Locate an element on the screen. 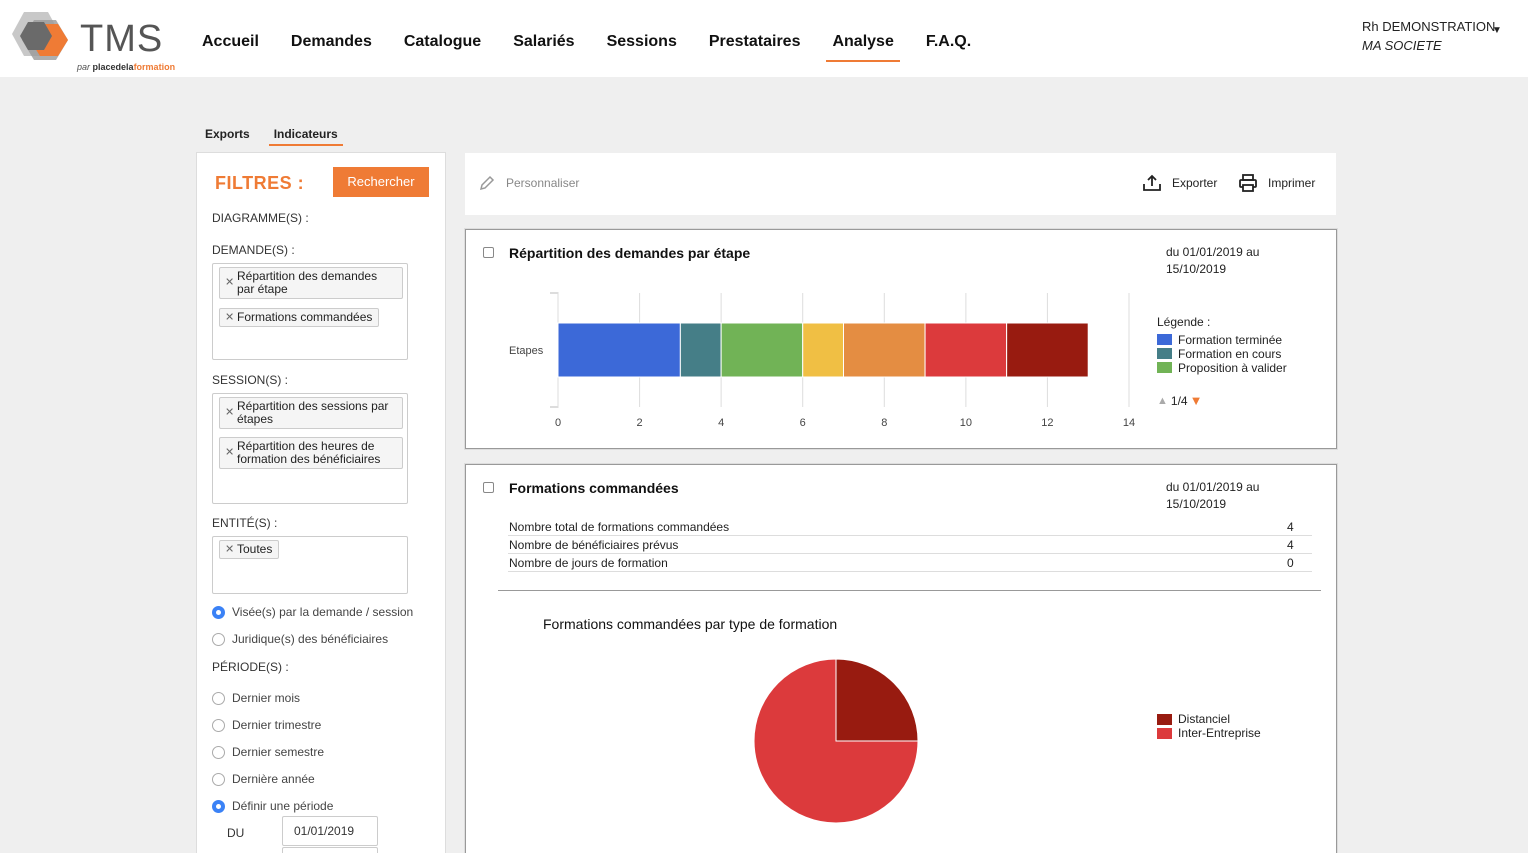 The image size is (1528, 853). tms-logo: TMS par placedelaformation is located at coordinates (92, 40).